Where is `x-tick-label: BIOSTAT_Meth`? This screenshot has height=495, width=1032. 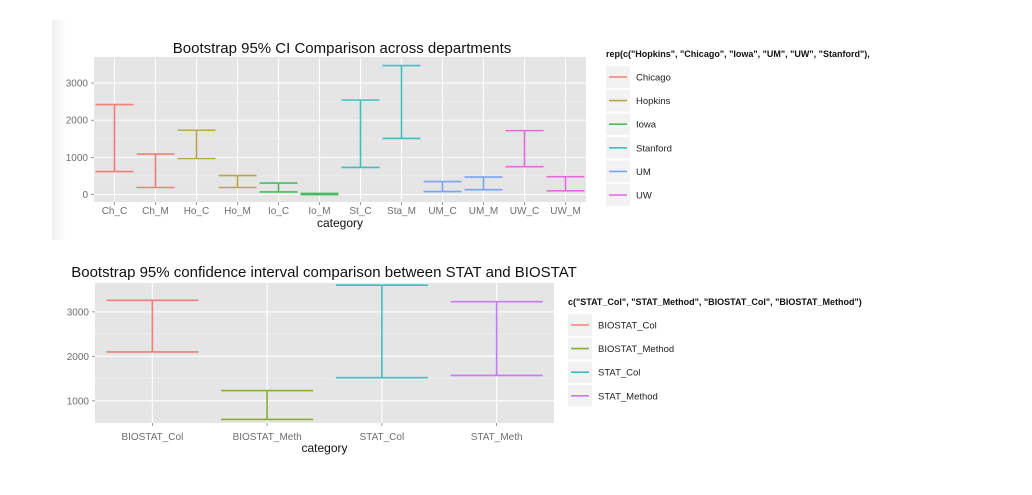 x-tick-label: BIOSTAT_Meth is located at coordinates (267, 437).